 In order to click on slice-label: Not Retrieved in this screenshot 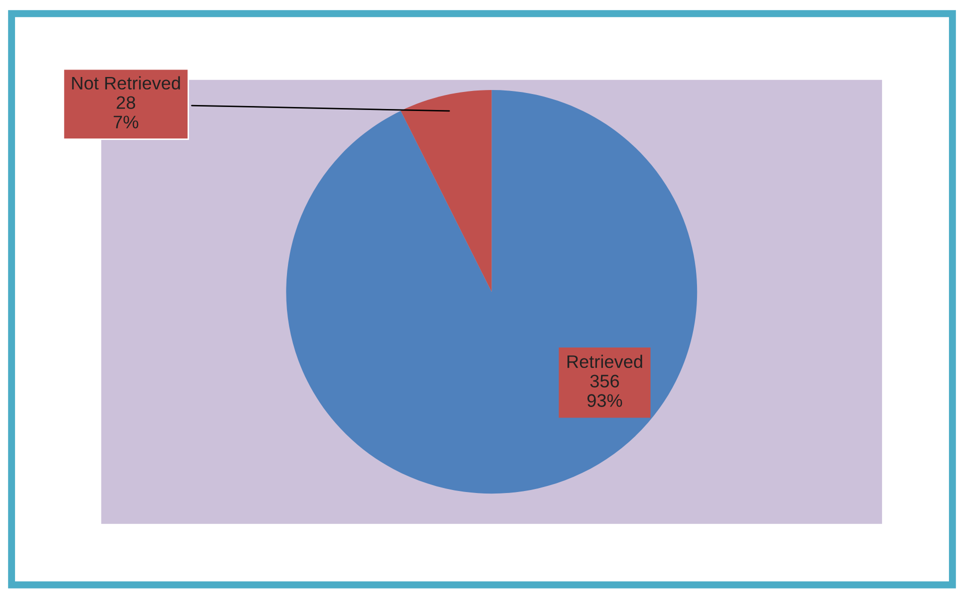, I will do `click(126, 83)`.